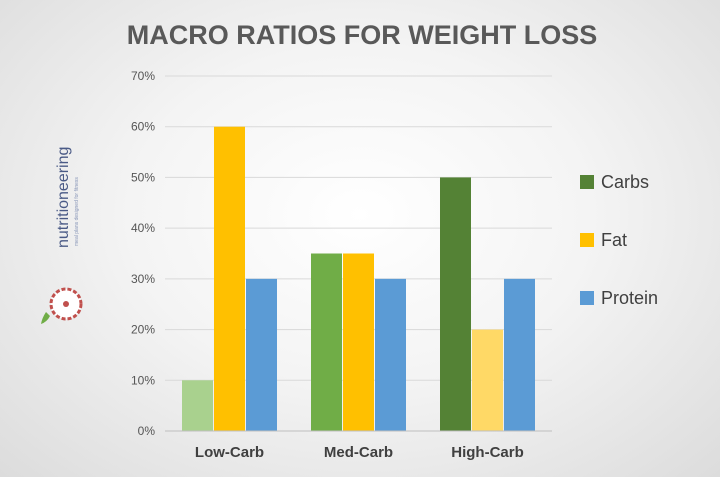  I want to click on brand-emblem-icon, so click(62, 305).